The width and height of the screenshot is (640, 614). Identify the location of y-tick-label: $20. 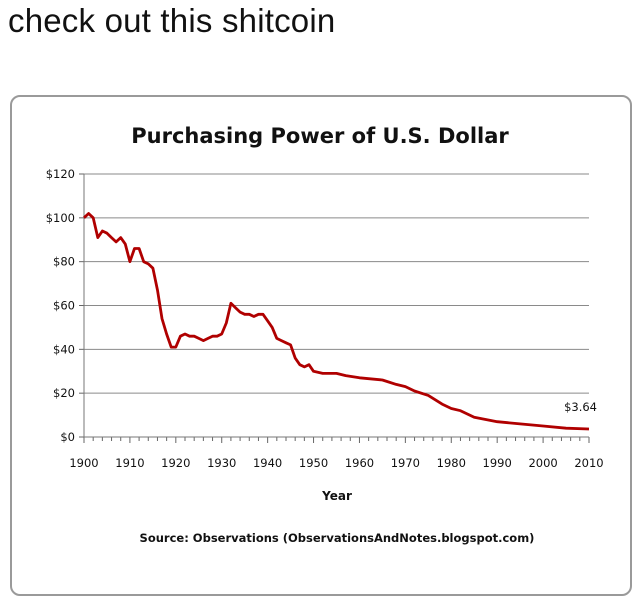
(64, 393).